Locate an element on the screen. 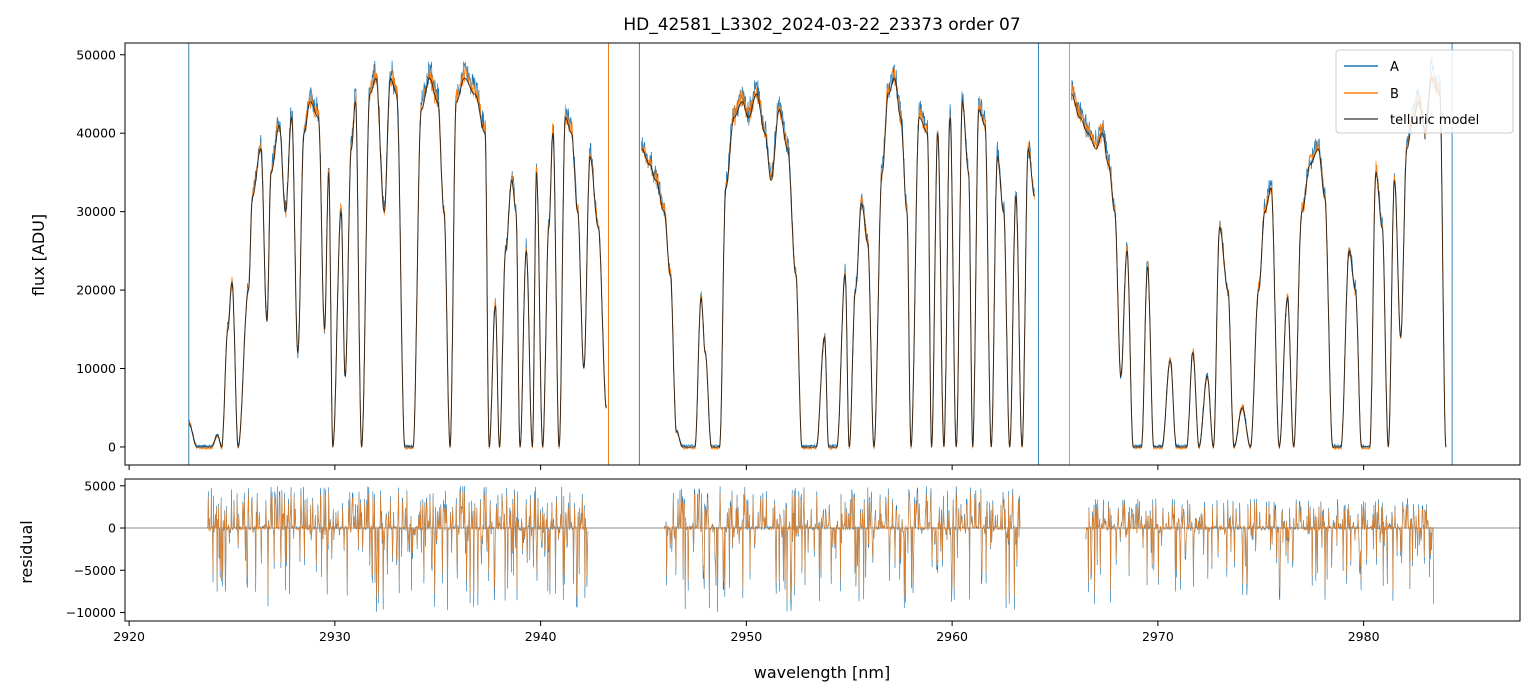 This screenshot has width=1534, height=696. bottom-y-tick-label: −5000 is located at coordinates (95, 570).